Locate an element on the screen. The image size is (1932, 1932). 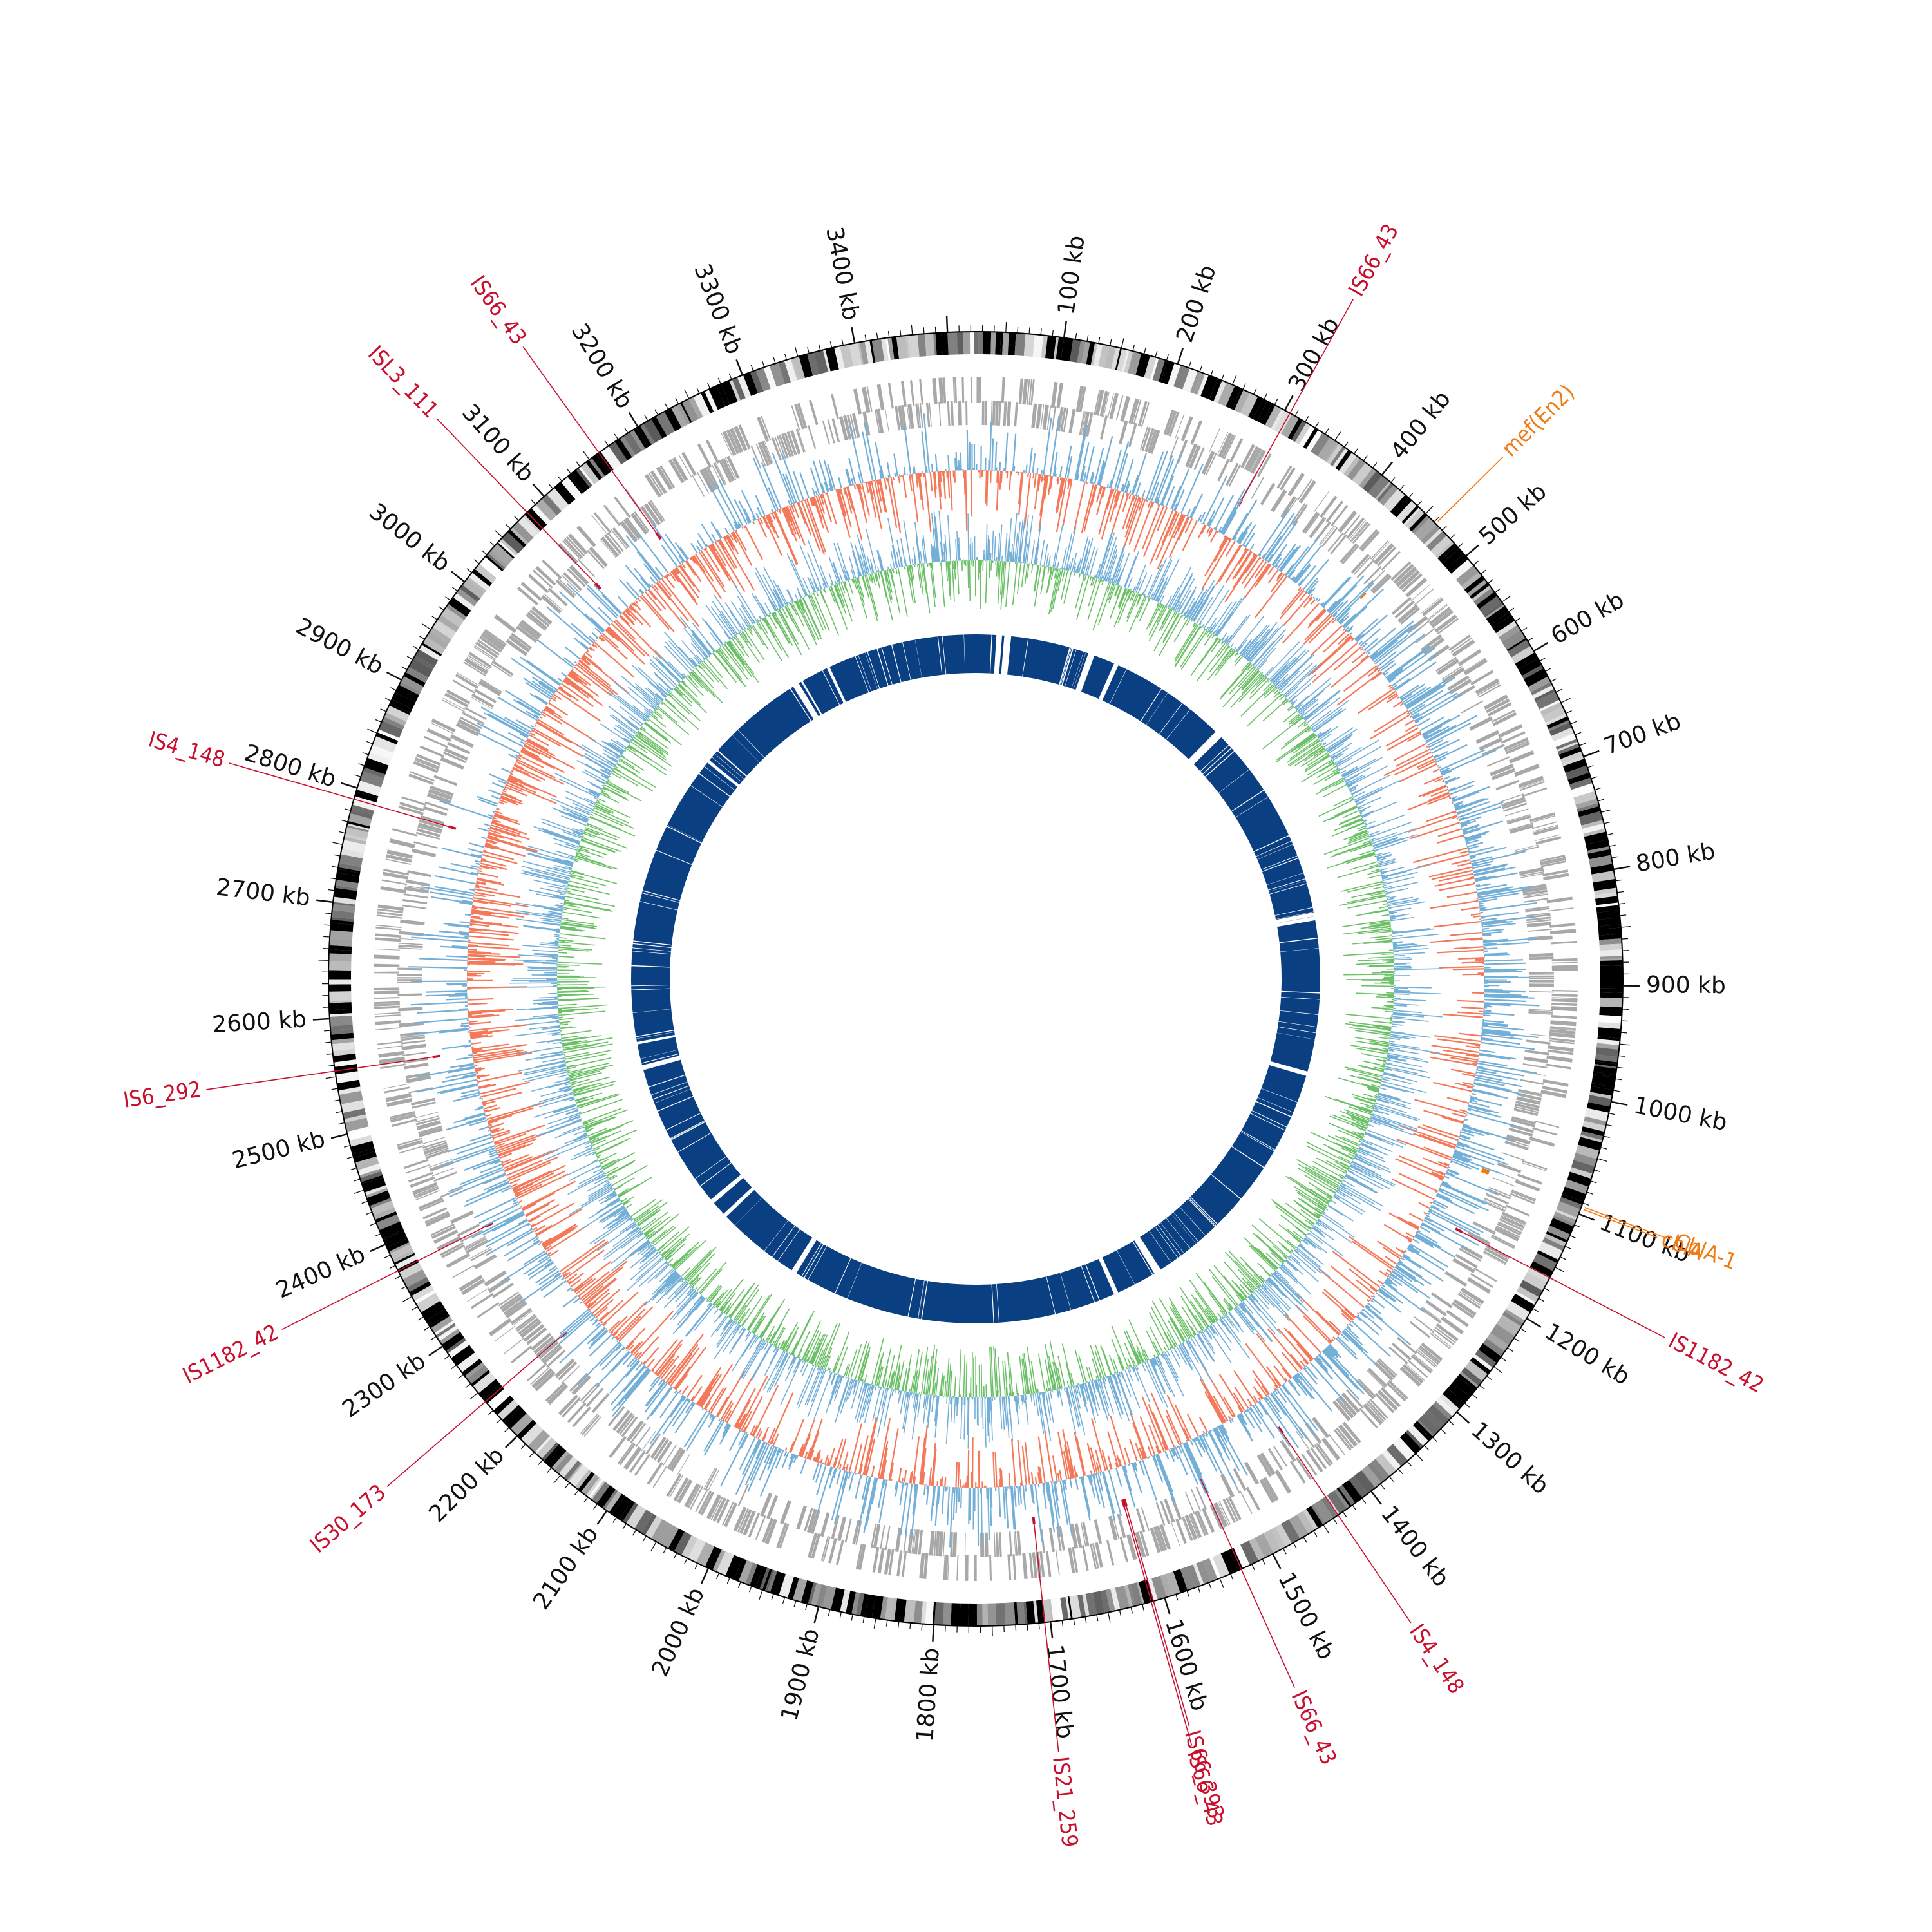
tick-label: 3000 kb is located at coordinates (410, 538).